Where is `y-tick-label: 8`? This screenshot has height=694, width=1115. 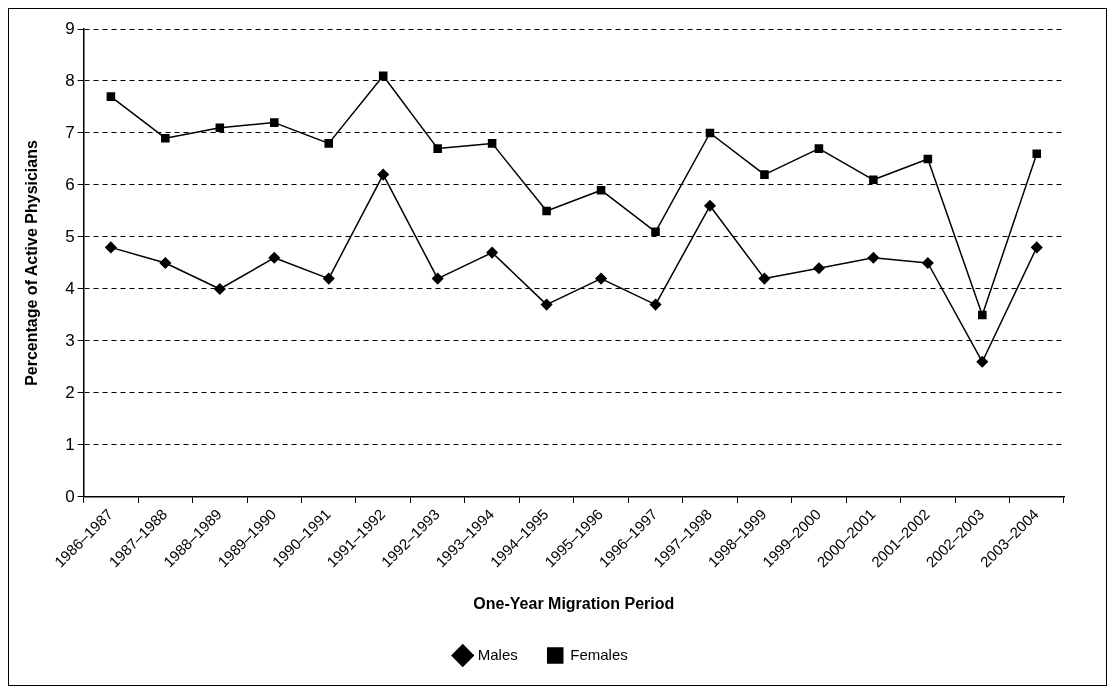 y-tick-label: 8 is located at coordinates (70, 80).